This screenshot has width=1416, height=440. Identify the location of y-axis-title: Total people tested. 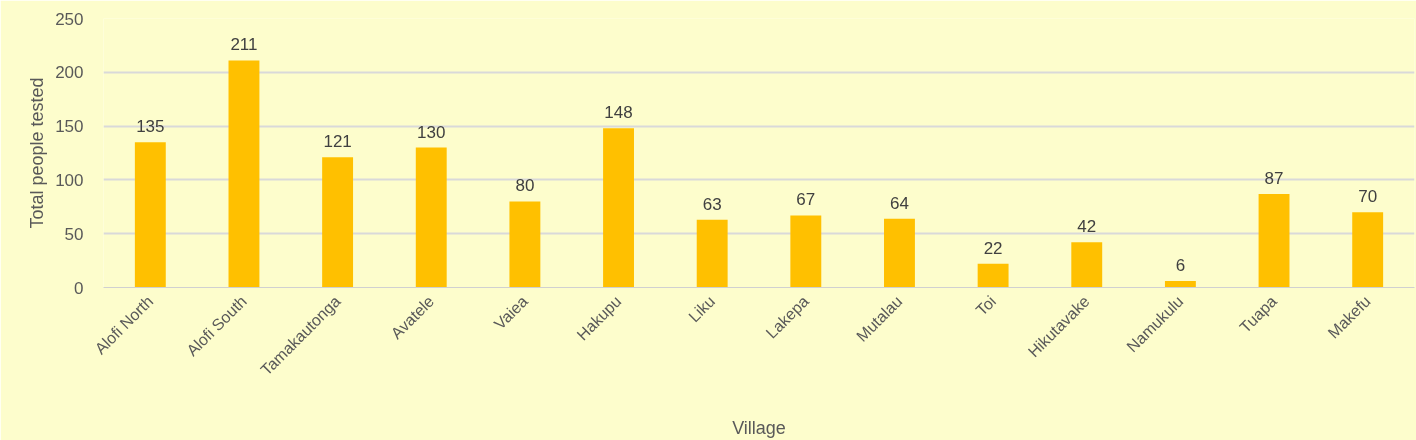
(37, 153).